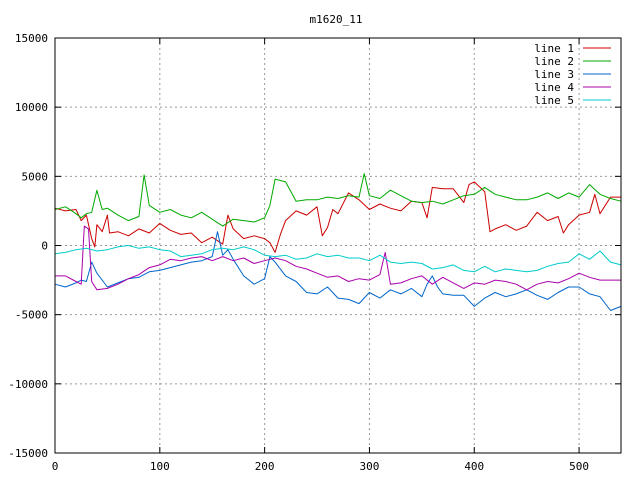 This screenshot has height=480, width=640. I want to click on y-tick-label: -15000, so click(28, 453).